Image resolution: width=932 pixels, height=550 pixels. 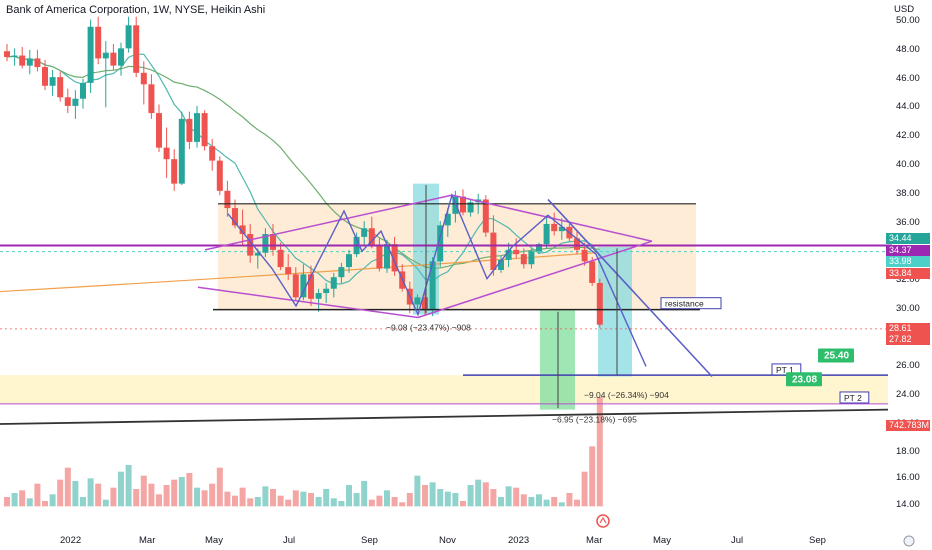 What do you see at coordinates (603, 520) in the screenshot?
I see `logo-glyph` at bounding box center [603, 520].